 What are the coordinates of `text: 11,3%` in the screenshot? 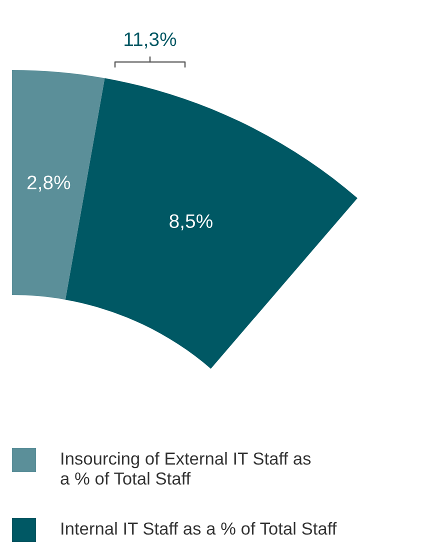 It's located at (150, 40).